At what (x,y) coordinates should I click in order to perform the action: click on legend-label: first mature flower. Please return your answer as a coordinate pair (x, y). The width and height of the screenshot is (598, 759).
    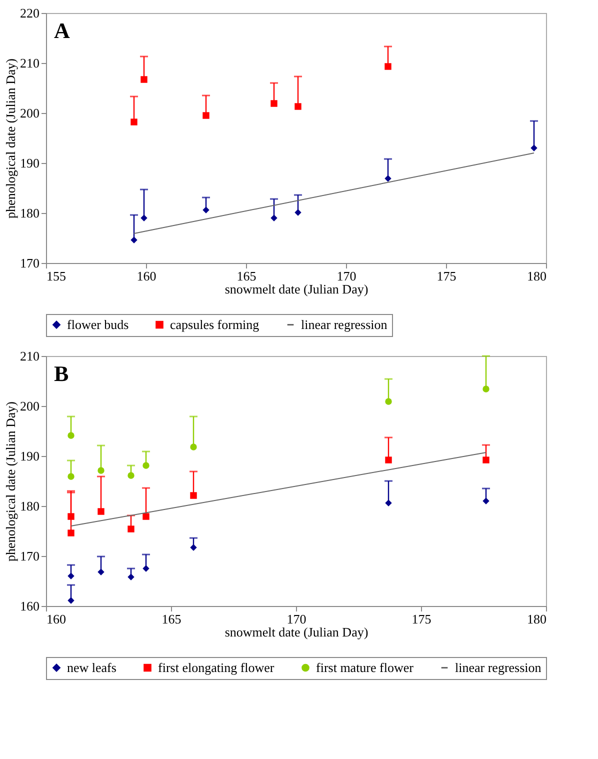
    Looking at the image, I should click on (365, 667).